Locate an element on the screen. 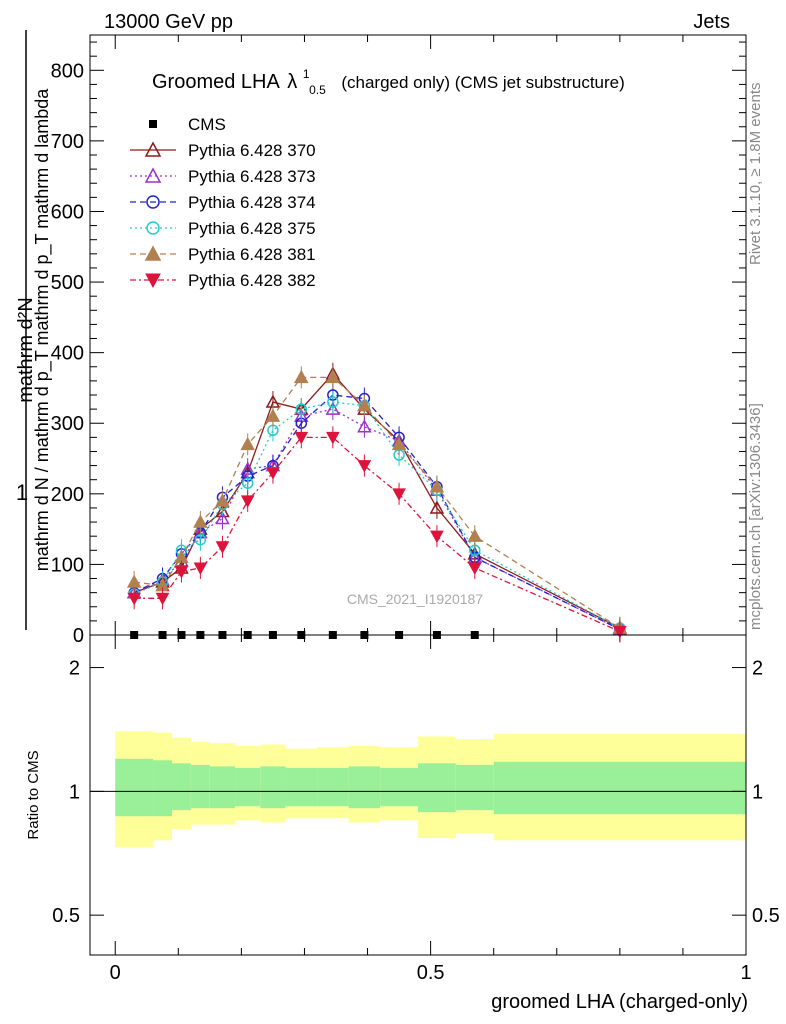 This screenshot has height=1024, width=786. title-sub: 0.5 is located at coordinates (317, 90).